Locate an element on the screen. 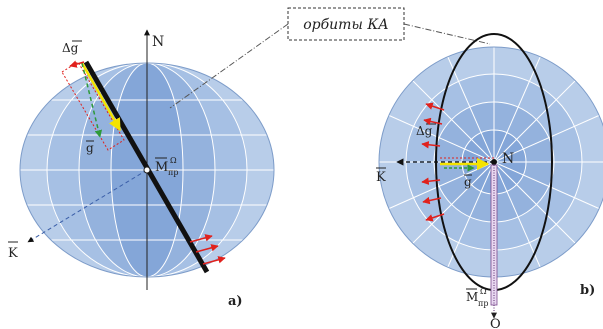 The width and height of the screenshot is (603, 329). panel-b-tag: b) is located at coordinates (587, 290).